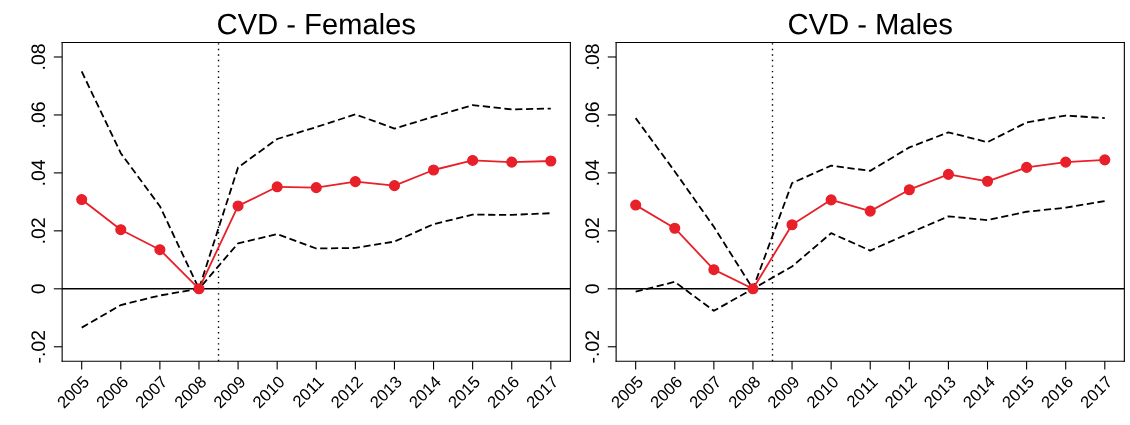 The height and width of the screenshot is (425, 1130). Describe the element at coordinates (316, 24) in the screenshot. I see `chart-title: CVD - Females` at that location.